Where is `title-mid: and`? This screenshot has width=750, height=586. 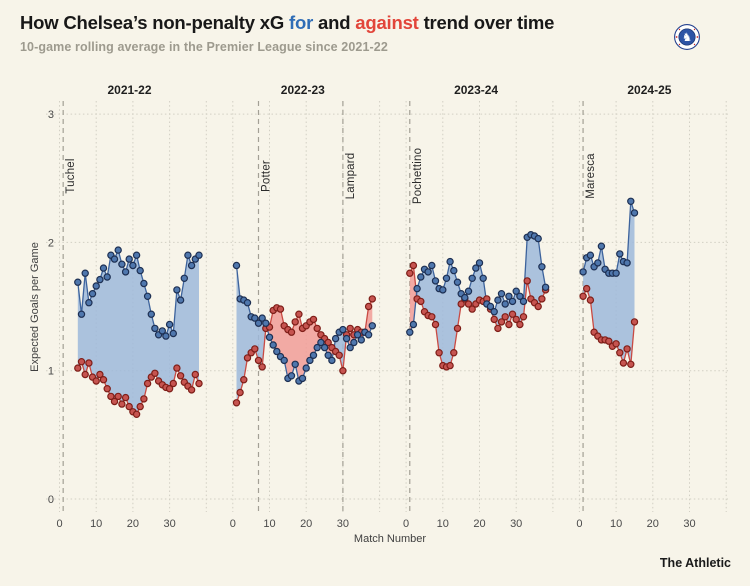
title-mid: and is located at coordinates (334, 22).